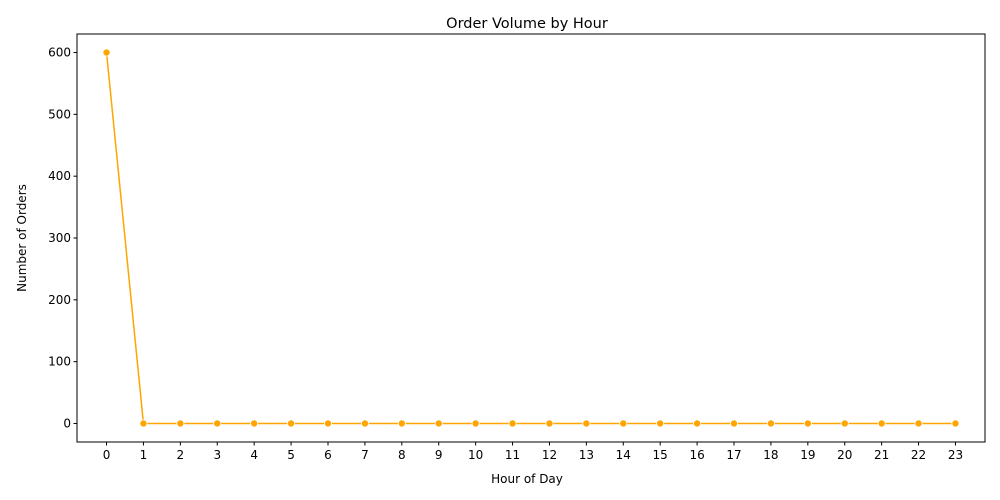 The height and width of the screenshot is (500, 1000). Describe the element at coordinates (733, 455) in the screenshot. I see `x-tick-label: 17` at that location.